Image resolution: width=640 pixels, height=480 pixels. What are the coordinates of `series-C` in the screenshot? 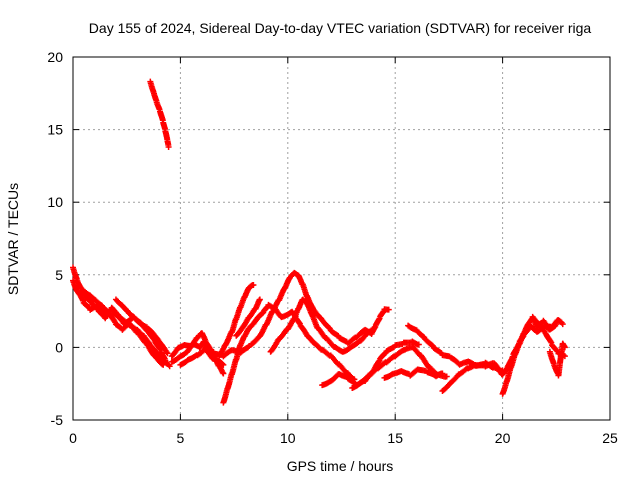 It's located at (123, 327).